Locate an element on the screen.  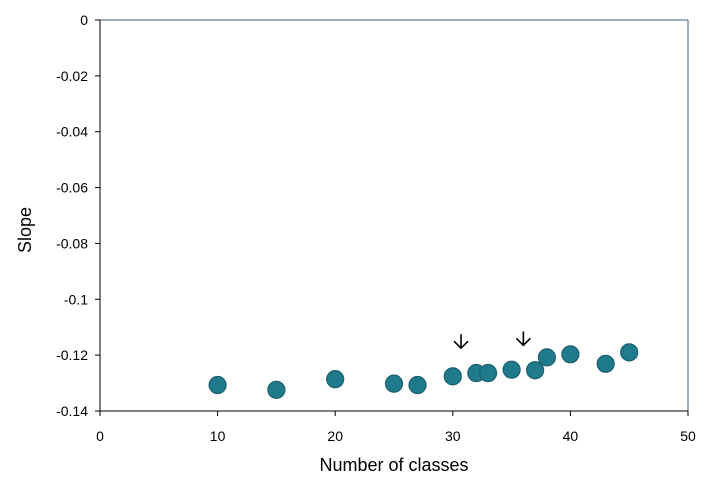
y-tick-label: -0.08 is located at coordinates (72, 243).